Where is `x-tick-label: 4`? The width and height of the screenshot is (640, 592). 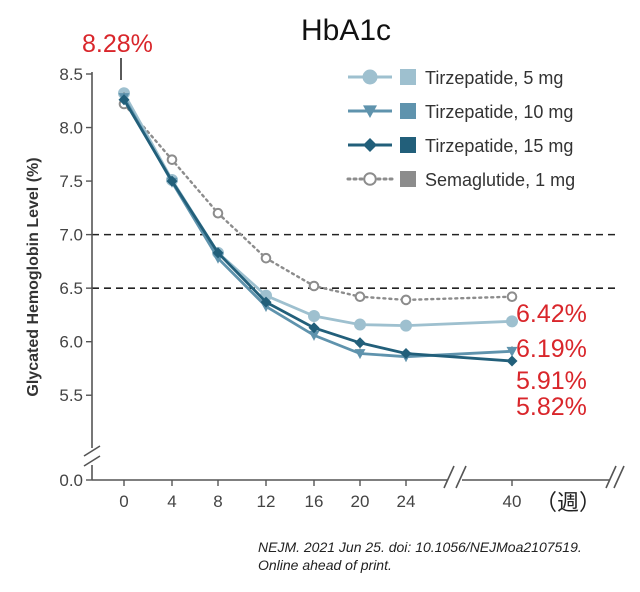
x-tick-label: 4 is located at coordinates (171, 501).